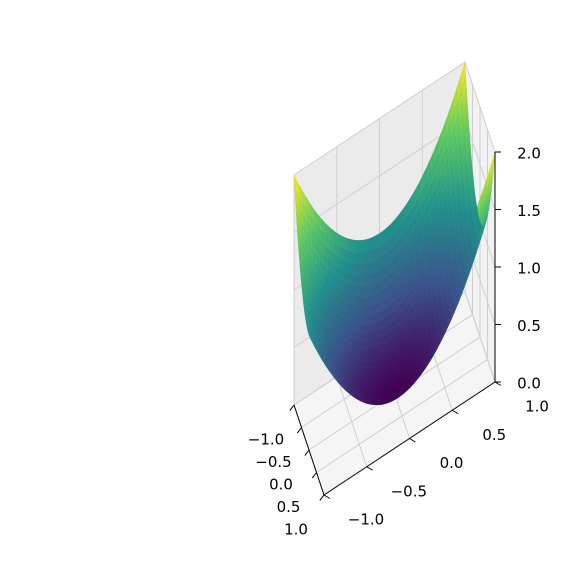 The height and width of the screenshot is (565, 583). What do you see at coordinates (314, 475) in the screenshot?
I see `x-axis-tick-3-tick` at bounding box center [314, 475].